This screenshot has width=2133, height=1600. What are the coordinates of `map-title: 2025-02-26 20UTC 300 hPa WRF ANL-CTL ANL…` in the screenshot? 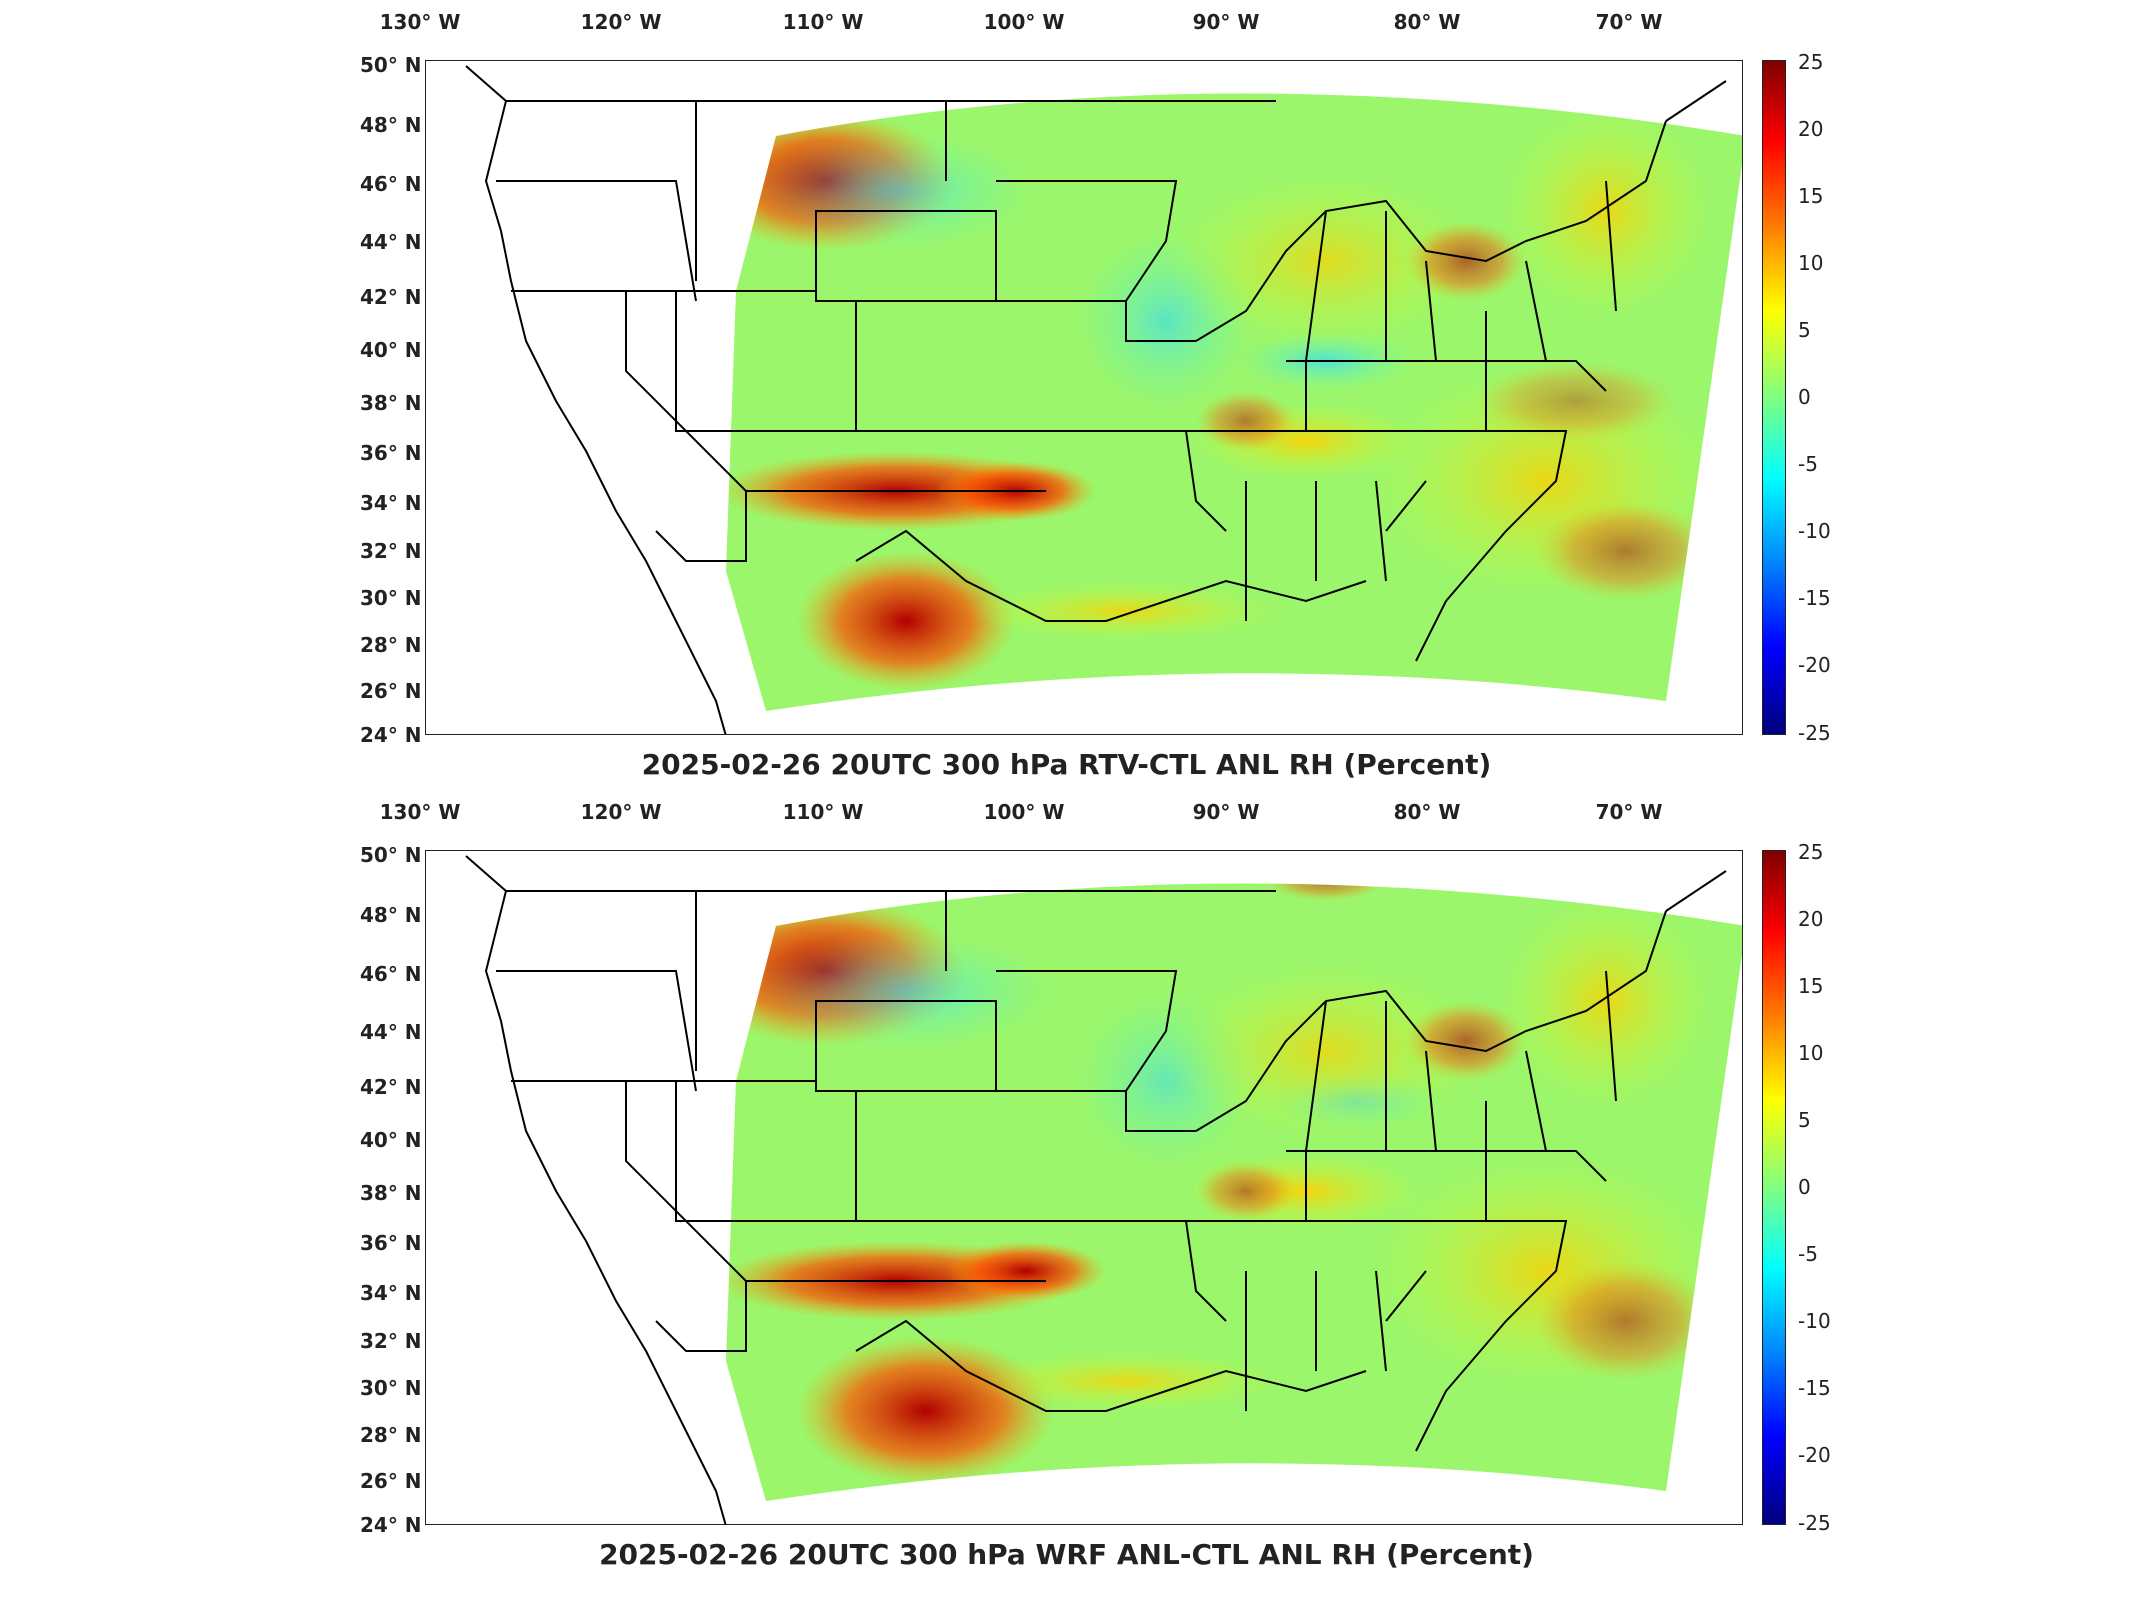 It's located at (1066, 1554).